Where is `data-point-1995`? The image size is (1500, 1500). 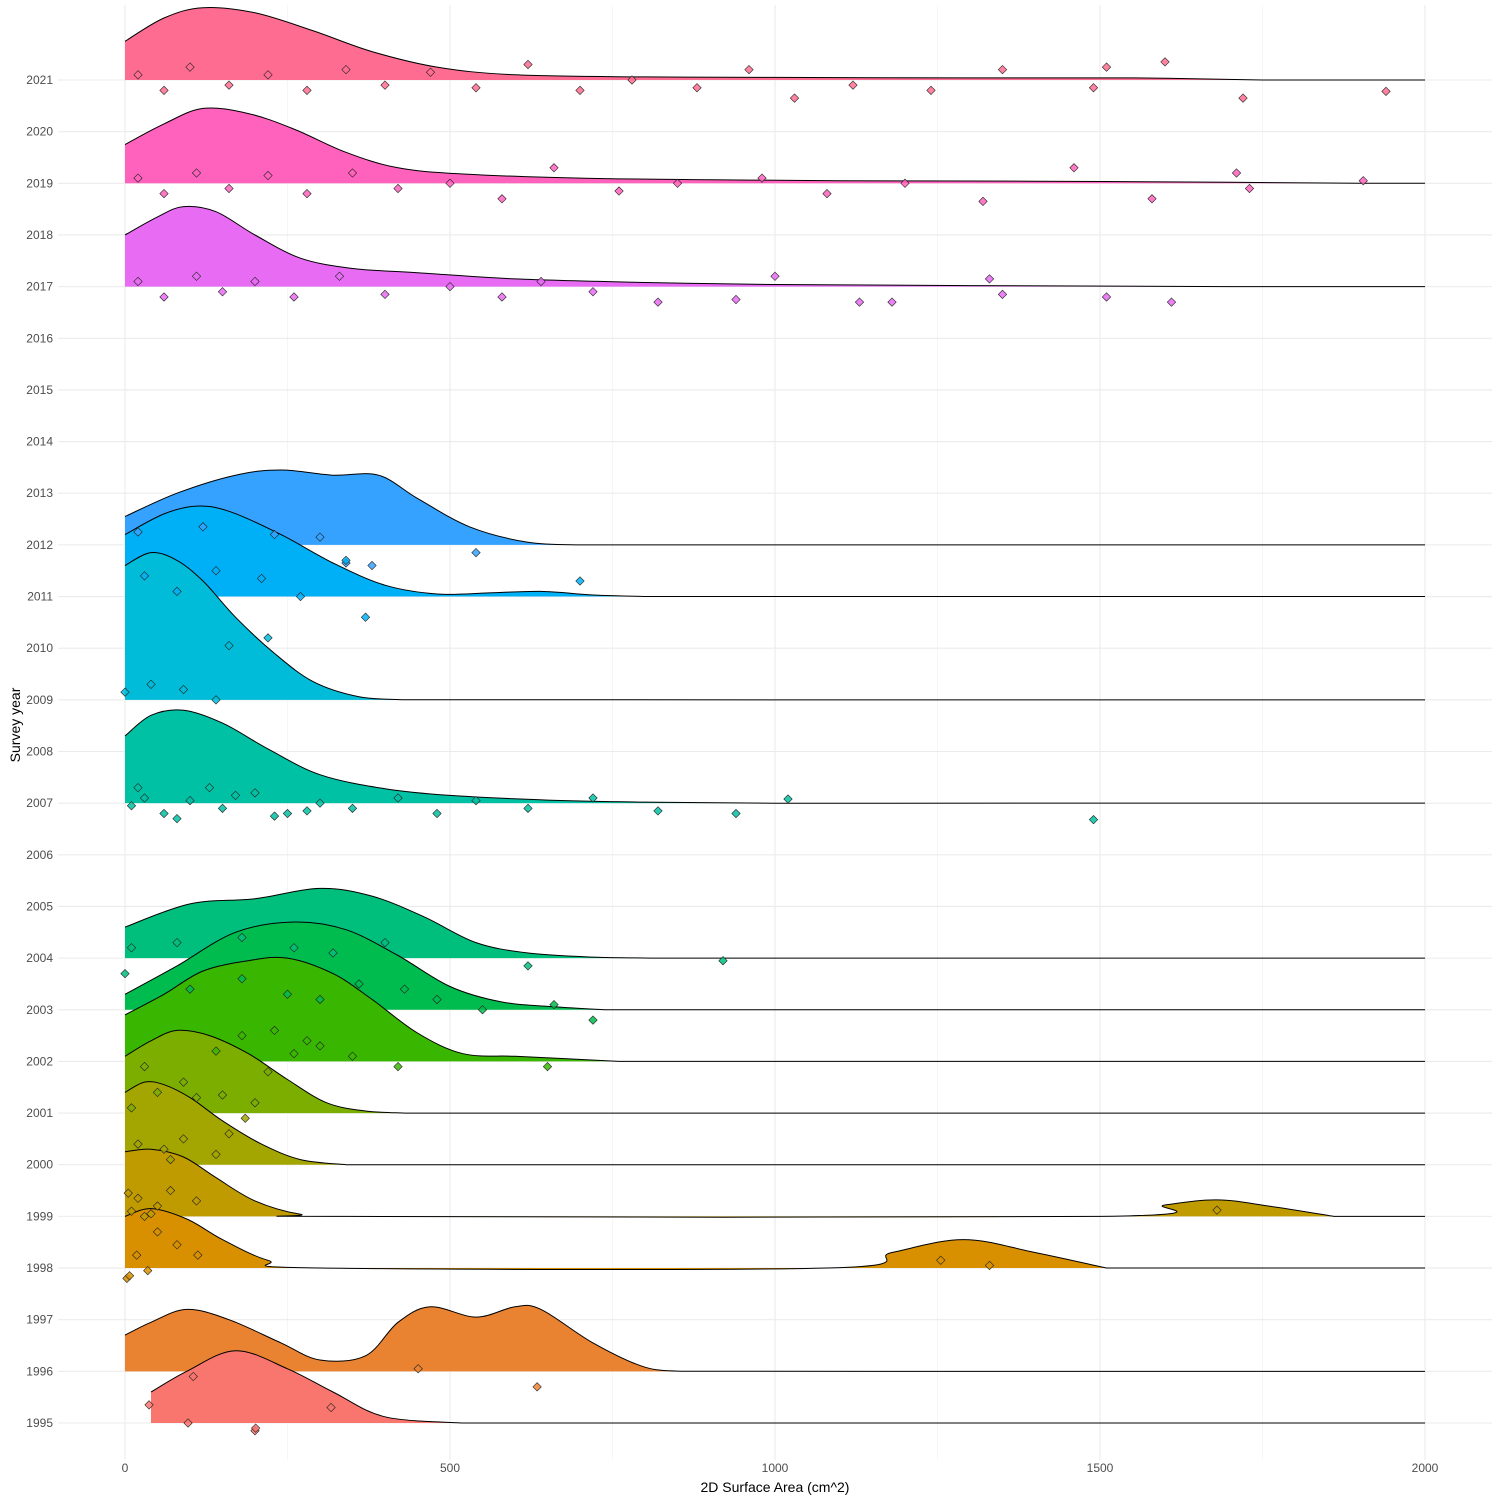 data-point-1995 is located at coordinates (193, 1376).